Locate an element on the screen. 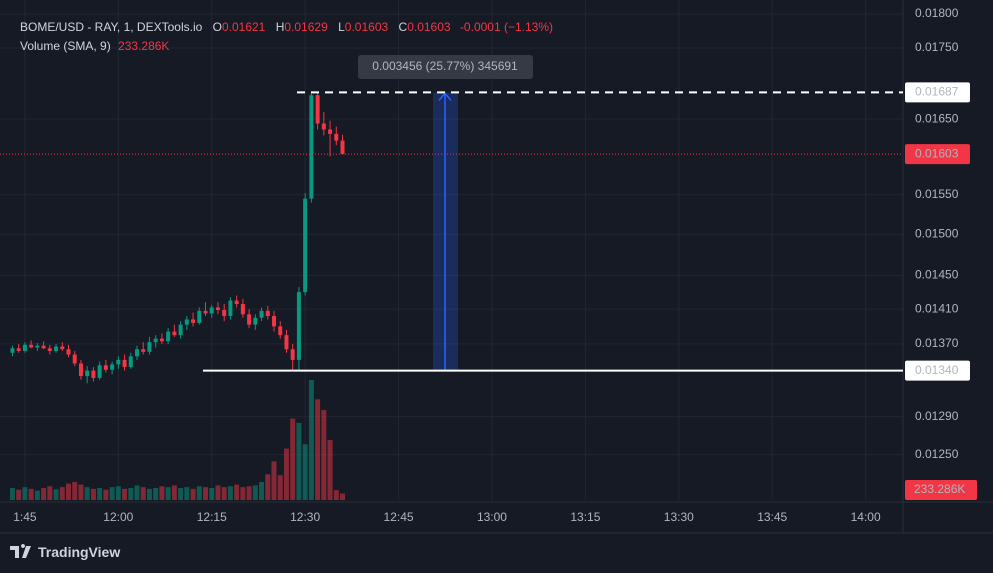 This screenshot has height=573, width=993. volume-title: Volume (SMA, 9) is located at coordinates (65, 46).